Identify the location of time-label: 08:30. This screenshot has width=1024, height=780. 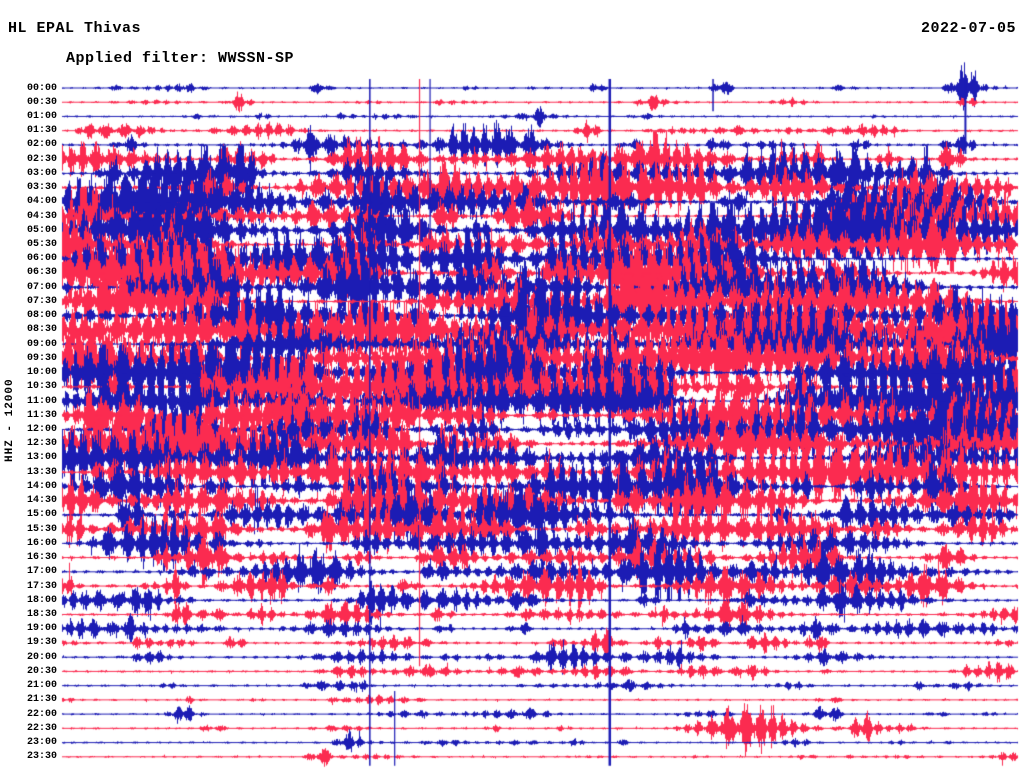
(41, 330).